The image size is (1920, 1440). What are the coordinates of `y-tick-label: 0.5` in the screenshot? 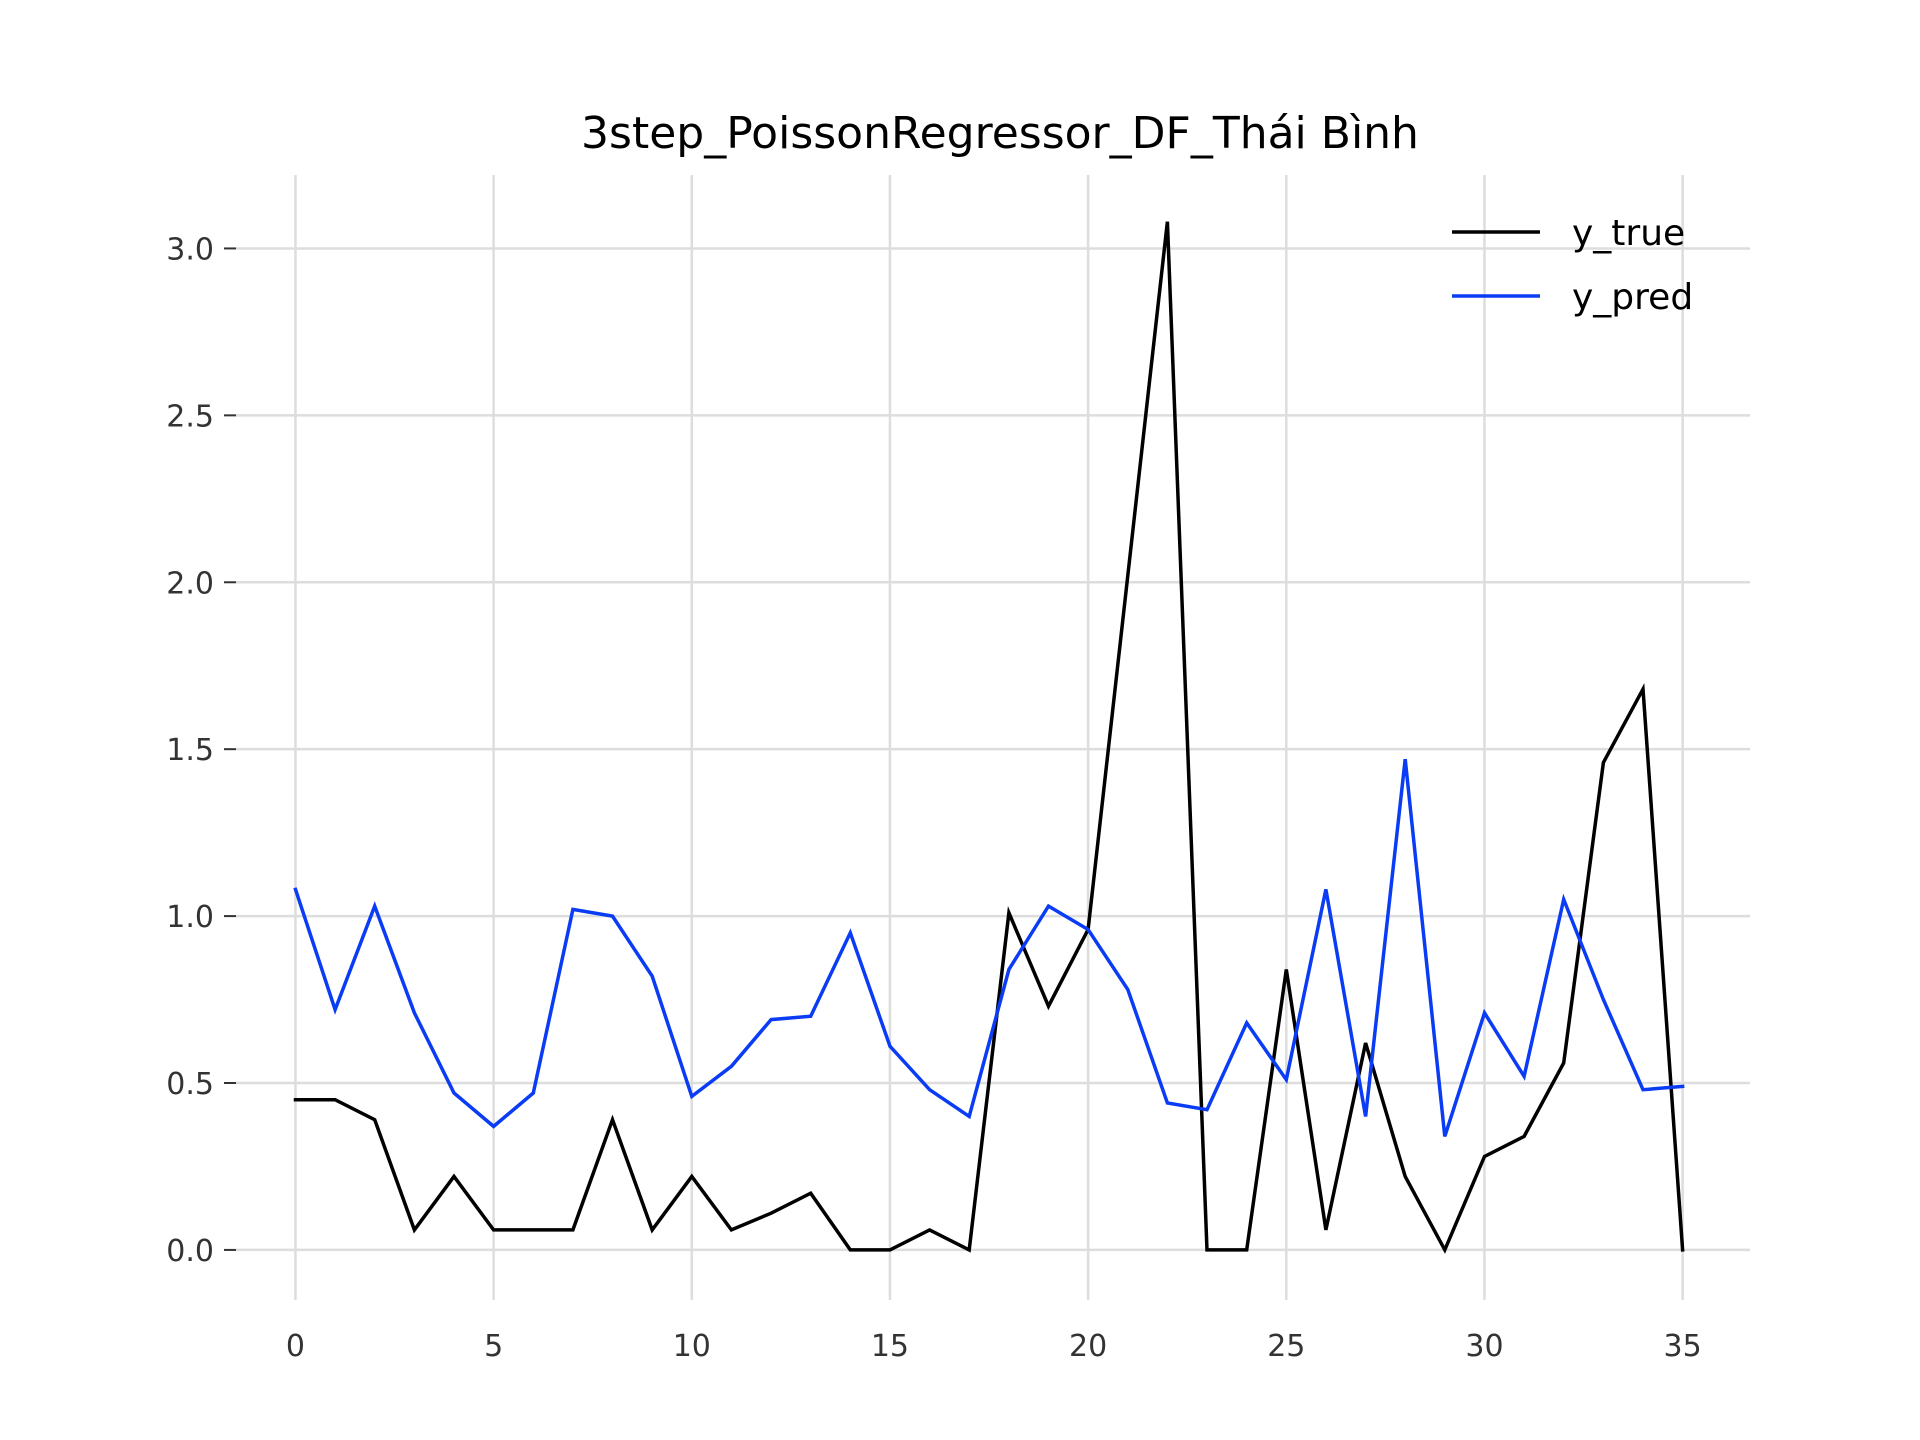 It's located at (190, 1084).